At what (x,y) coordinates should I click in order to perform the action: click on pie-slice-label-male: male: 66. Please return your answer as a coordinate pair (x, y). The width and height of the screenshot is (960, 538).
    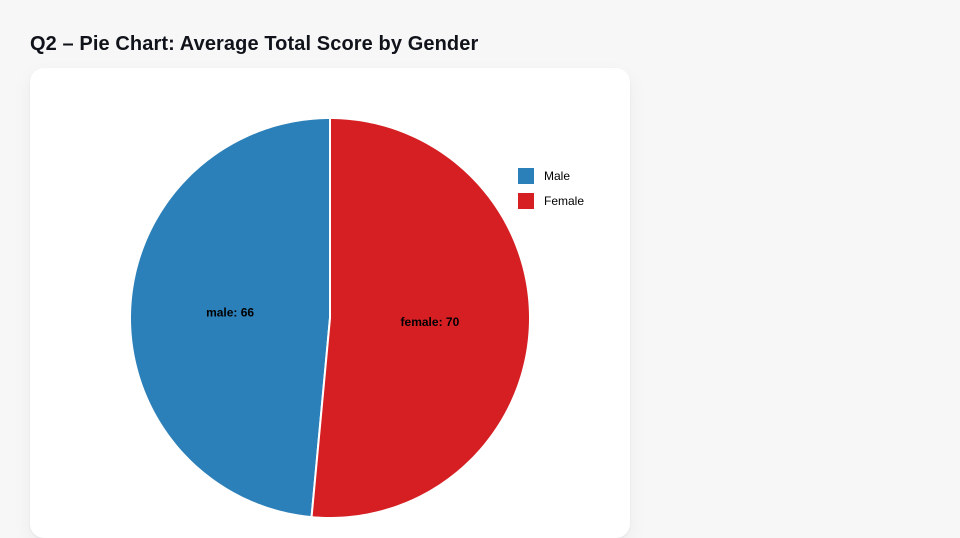
    Looking at the image, I should click on (230, 313).